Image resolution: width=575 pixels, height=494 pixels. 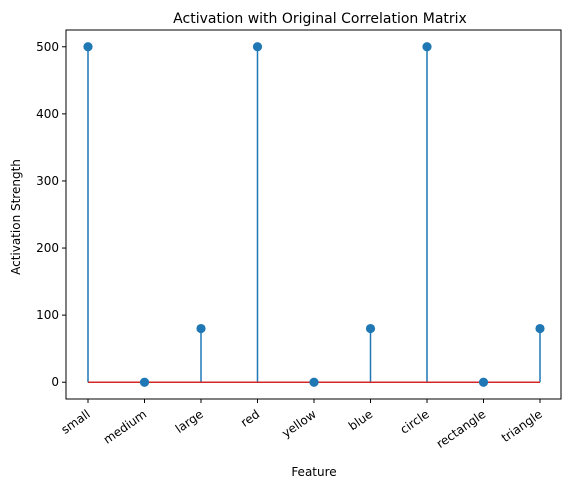 What do you see at coordinates (76, 422) in the screenshot?
I see `x-tick-label: small` at bounding box center [76, 422].